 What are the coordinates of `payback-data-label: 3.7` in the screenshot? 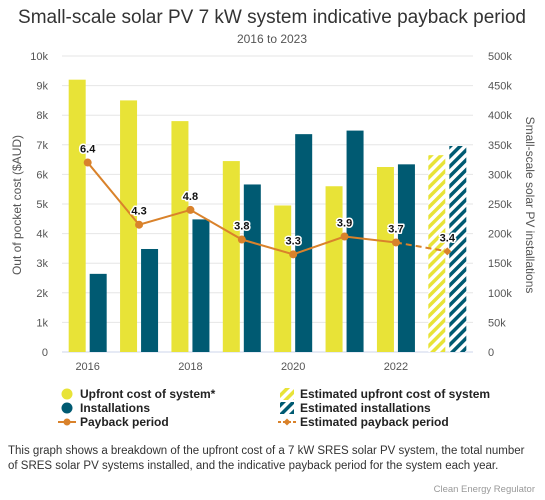 It's located at (395, 229).